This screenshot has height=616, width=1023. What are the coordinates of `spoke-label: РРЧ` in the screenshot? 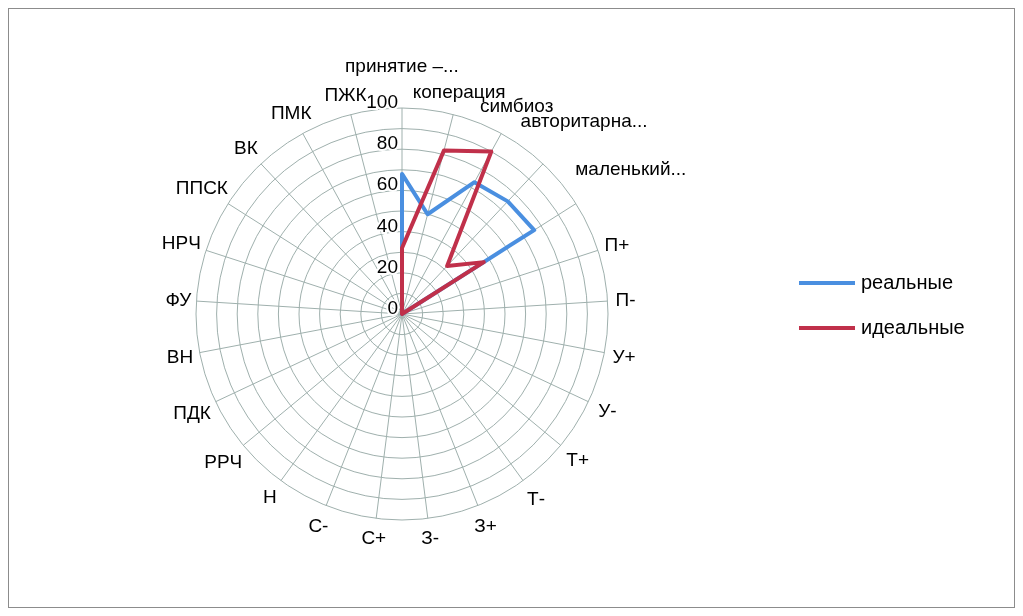 It's located at (223, 462).